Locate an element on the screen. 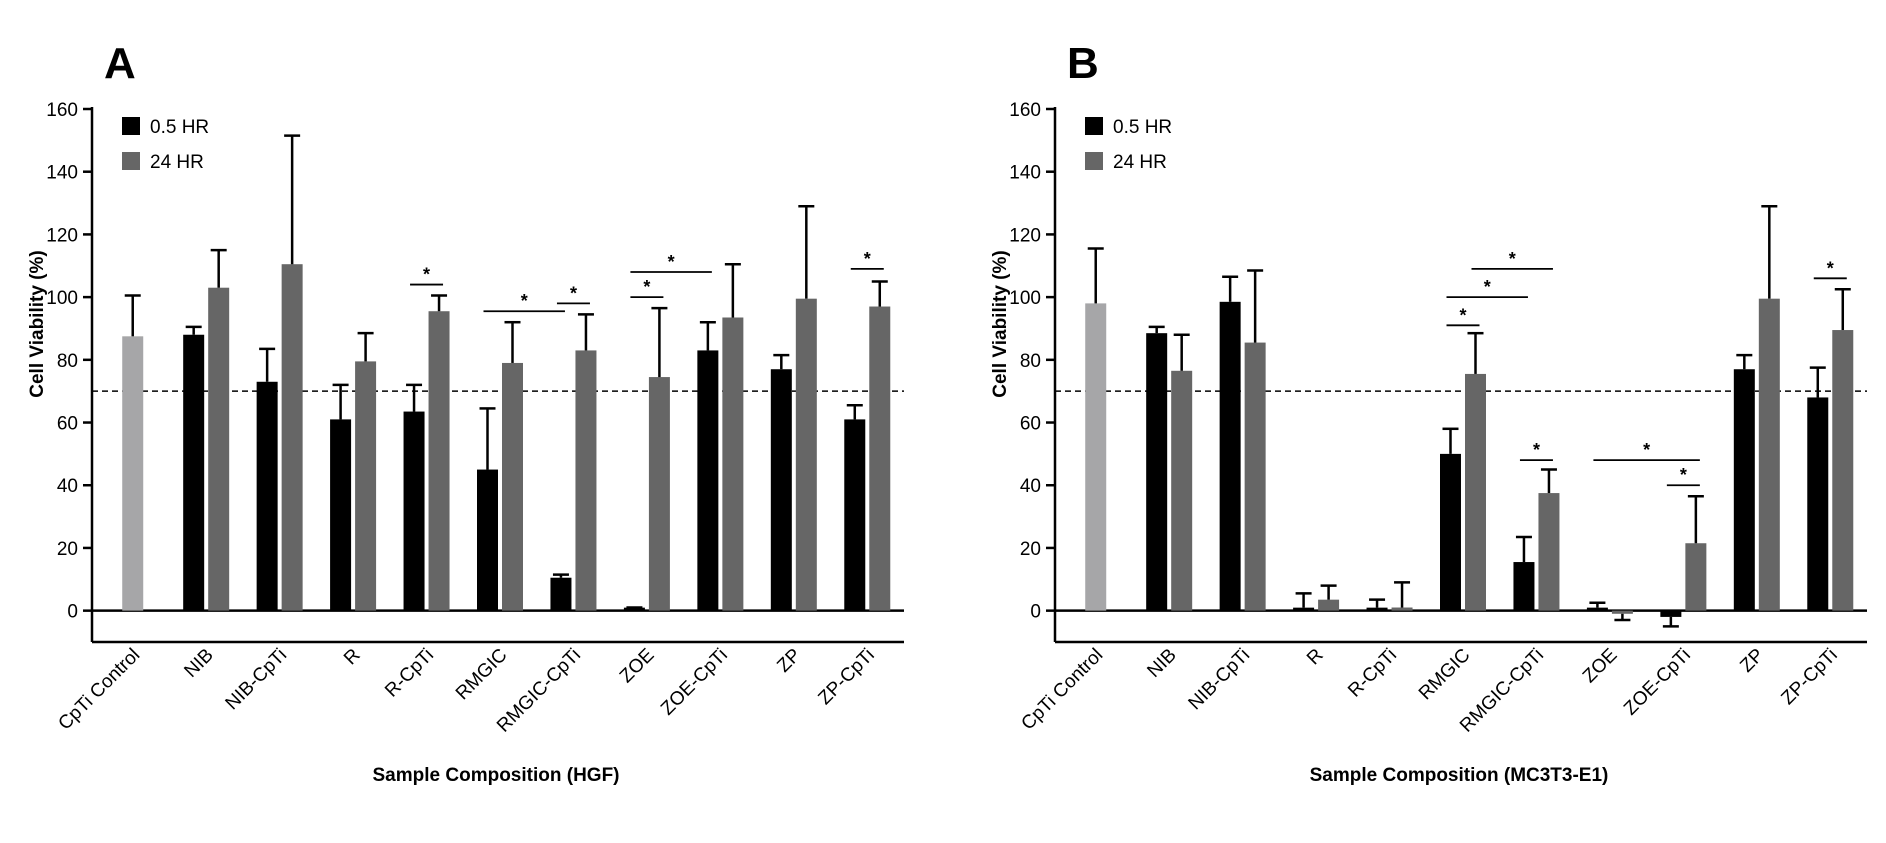 The height and width of the screenshot is (843, 1886). panel-a-y-tick-label: 120 is located at coordinates (62, 235).